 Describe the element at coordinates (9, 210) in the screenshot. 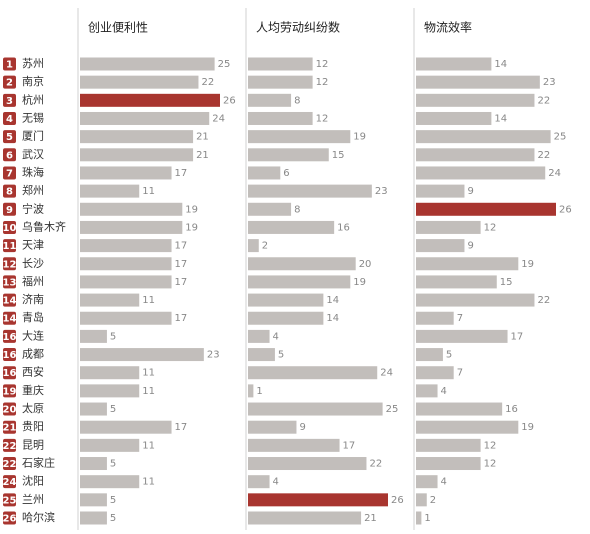

I see `rank-label: 9` at that location.